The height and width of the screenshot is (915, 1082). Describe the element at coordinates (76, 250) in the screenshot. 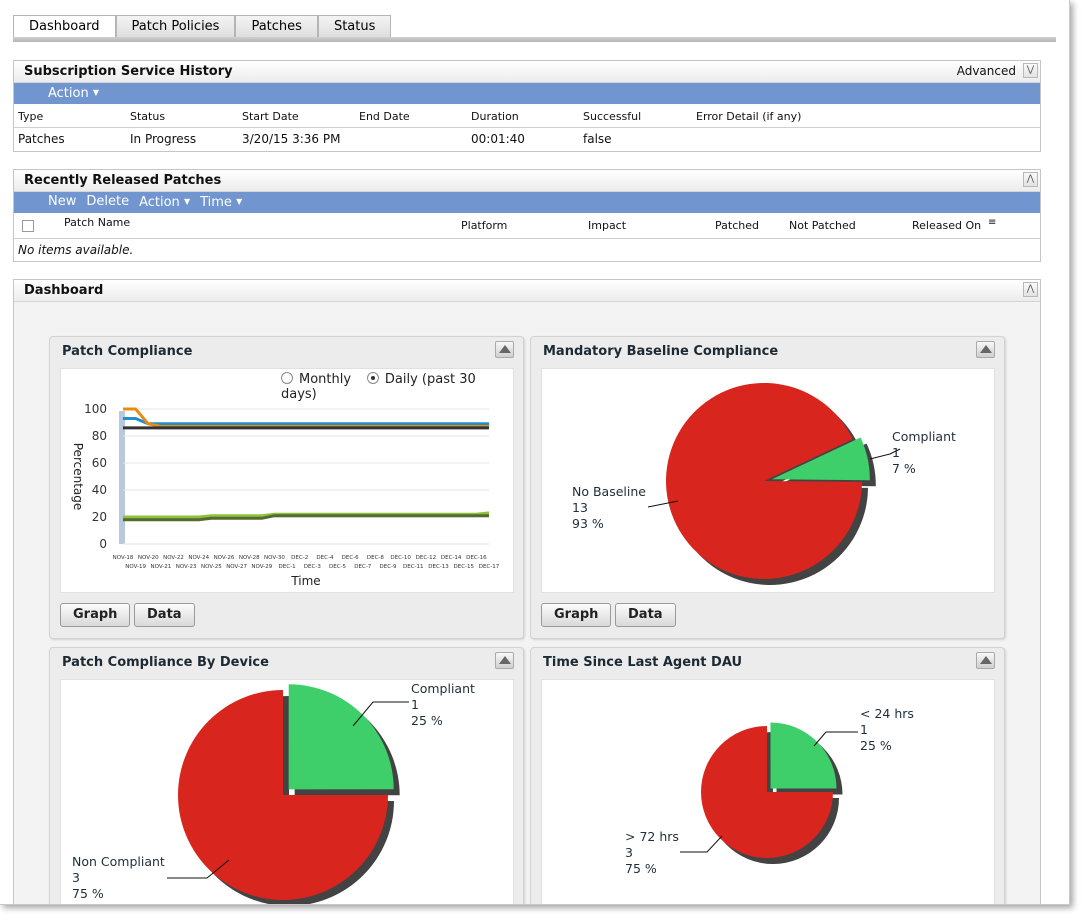

I see `empty-message: No items available.` at that location.